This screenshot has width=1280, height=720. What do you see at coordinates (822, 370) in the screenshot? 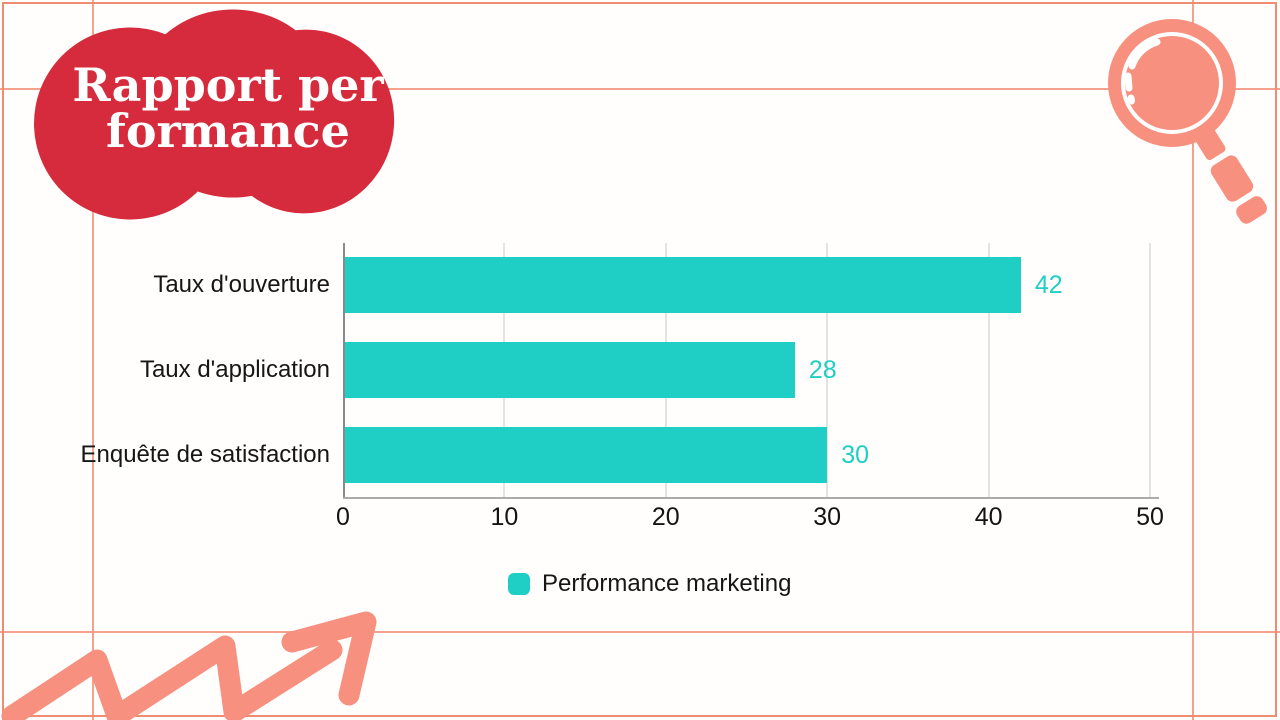
I see `value-label-1: 28` at bounding box center [822, 370].